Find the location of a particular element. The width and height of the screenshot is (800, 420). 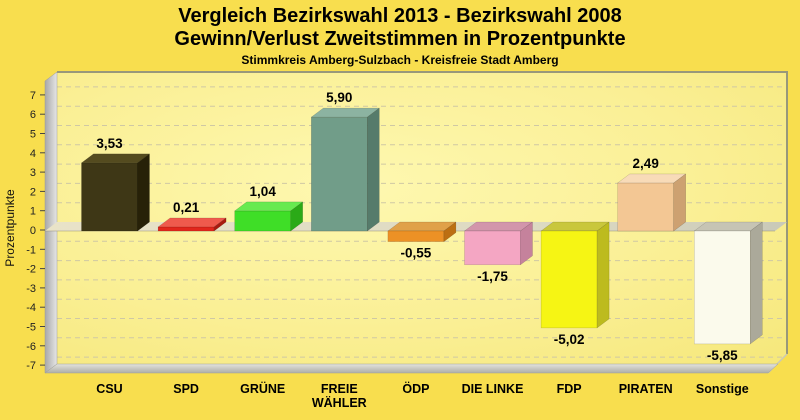

y-tick-label: -1 is located at coordinates (31, 250).